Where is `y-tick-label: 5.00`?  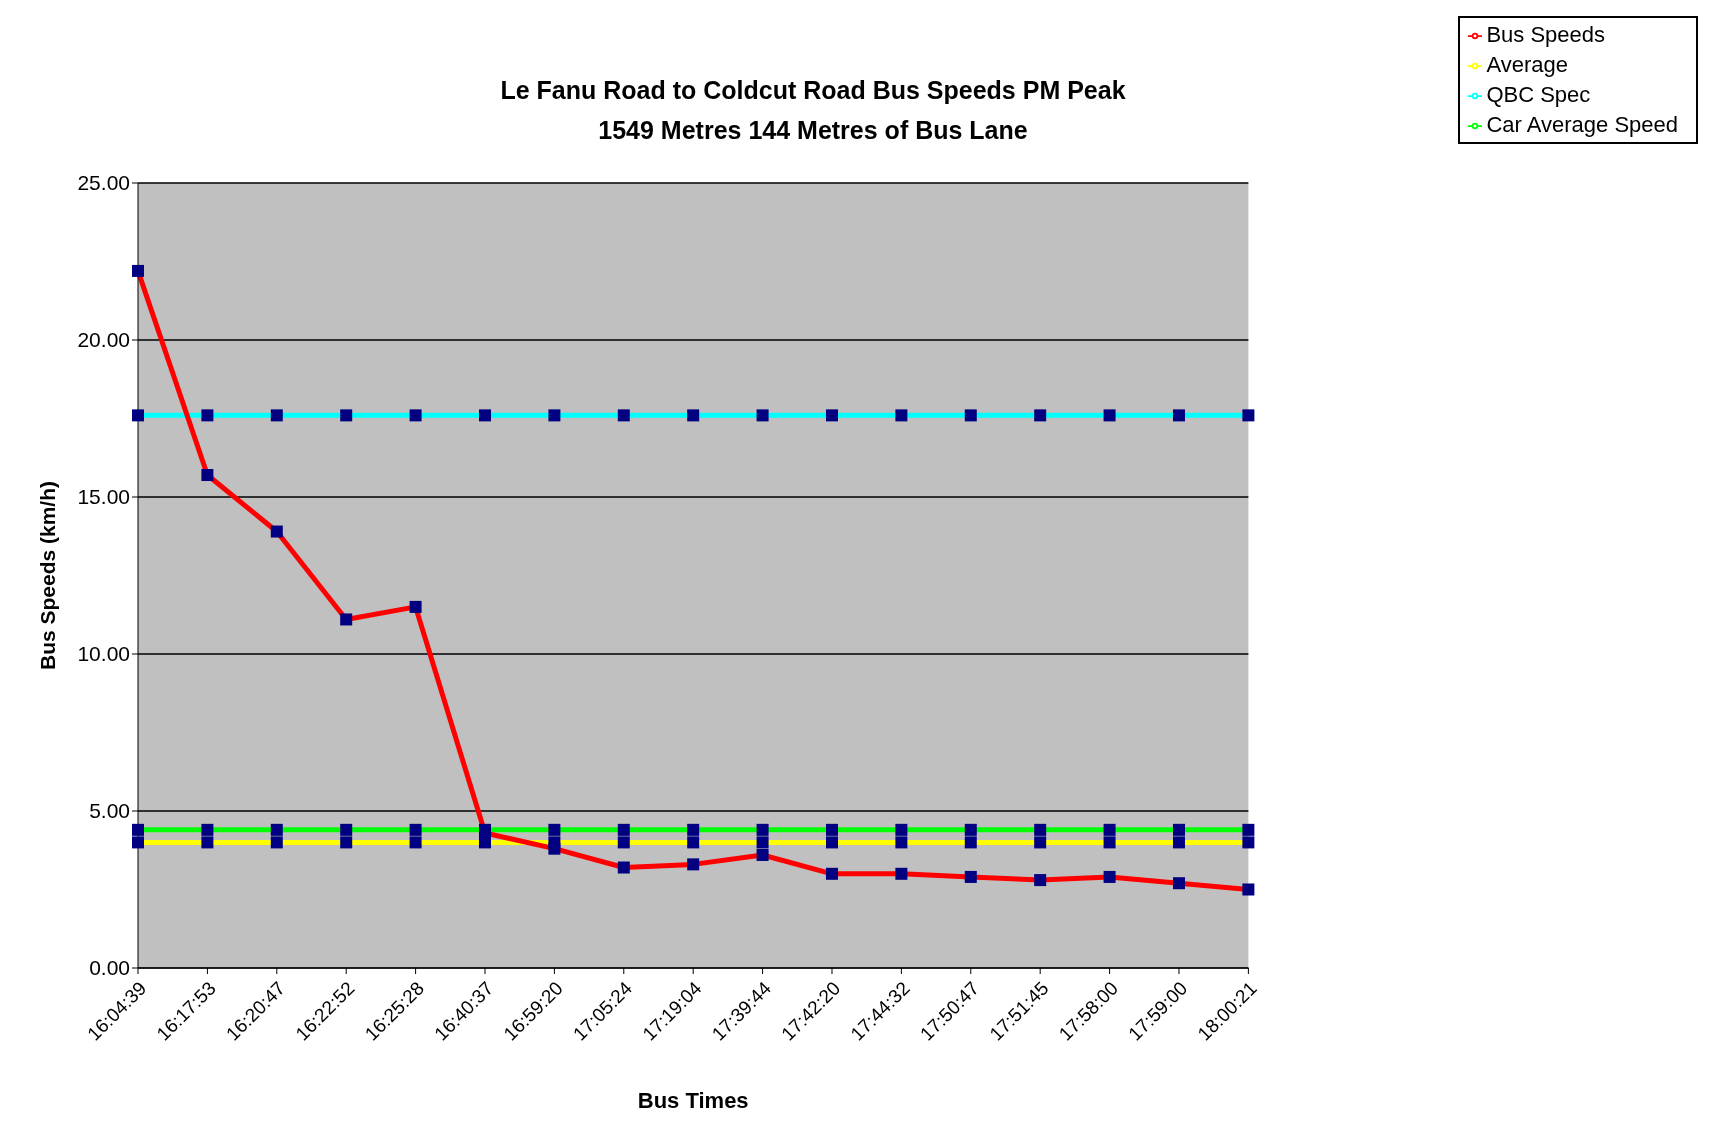
y-tick-label: 5.00 is located at coordinates (109, 811).